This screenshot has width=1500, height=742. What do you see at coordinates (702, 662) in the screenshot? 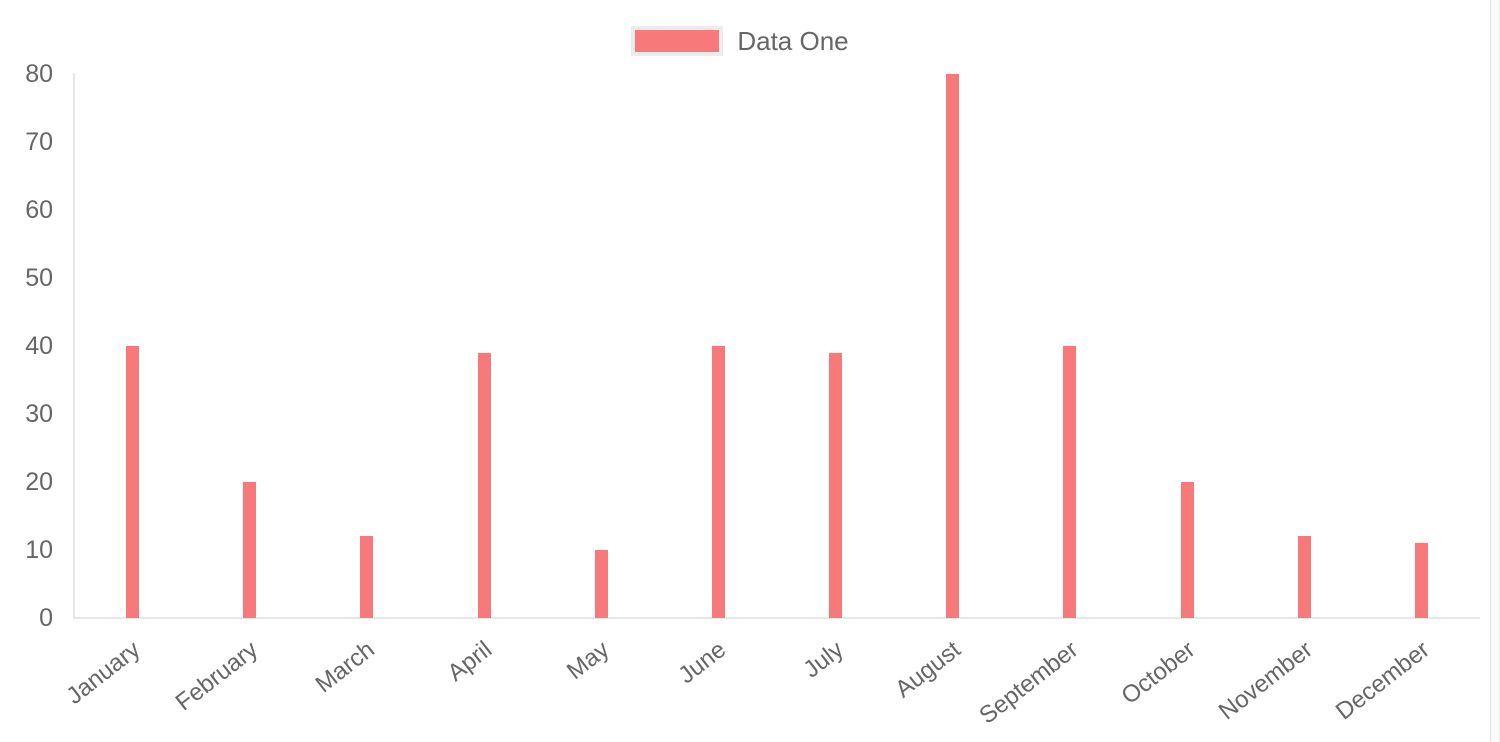
I see `x-tick-label-june: June` at bounding box center [702, 662].